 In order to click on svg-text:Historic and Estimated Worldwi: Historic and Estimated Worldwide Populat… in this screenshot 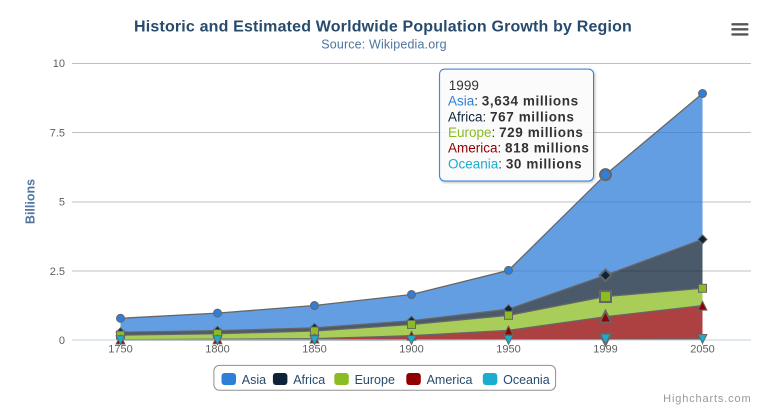, I will do `click(383, 27)`.